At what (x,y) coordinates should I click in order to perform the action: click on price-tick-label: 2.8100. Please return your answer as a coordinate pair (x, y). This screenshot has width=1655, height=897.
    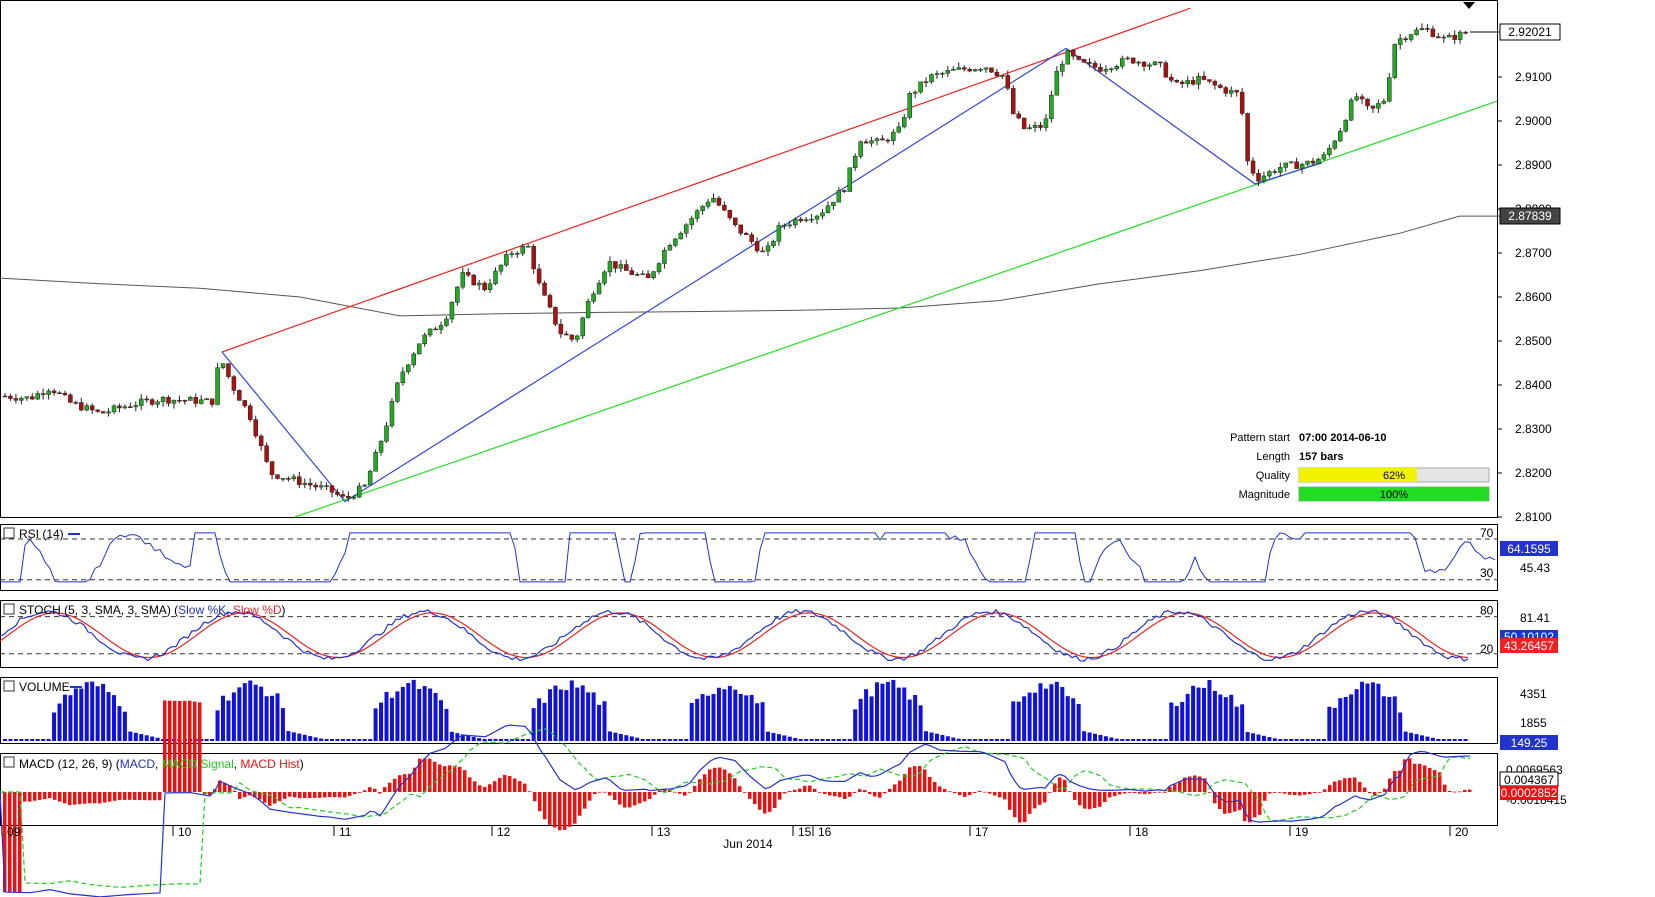
    Looking at the image, I should click on (1533, 517).